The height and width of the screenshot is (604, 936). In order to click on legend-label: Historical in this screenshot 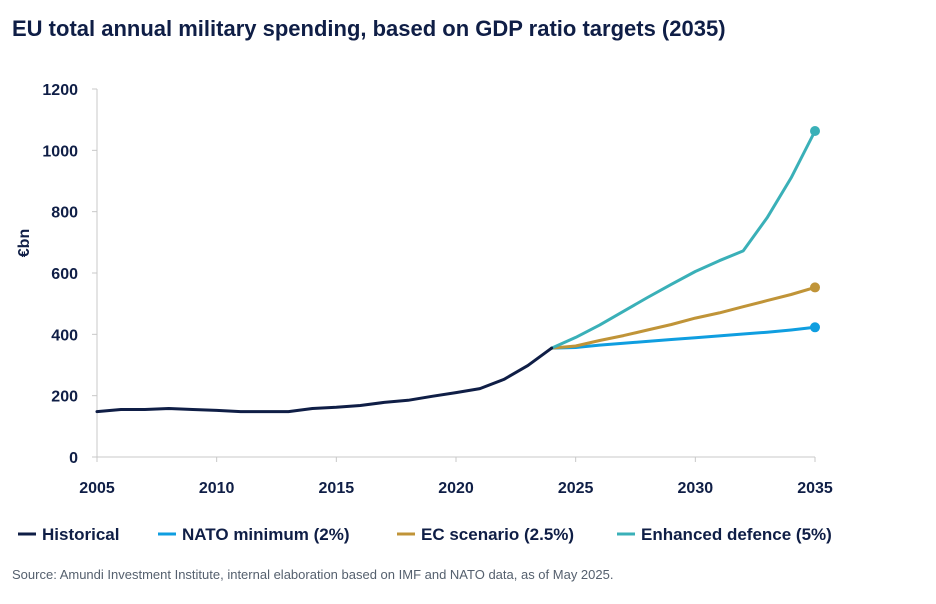, I will do `click(80, 534)`.